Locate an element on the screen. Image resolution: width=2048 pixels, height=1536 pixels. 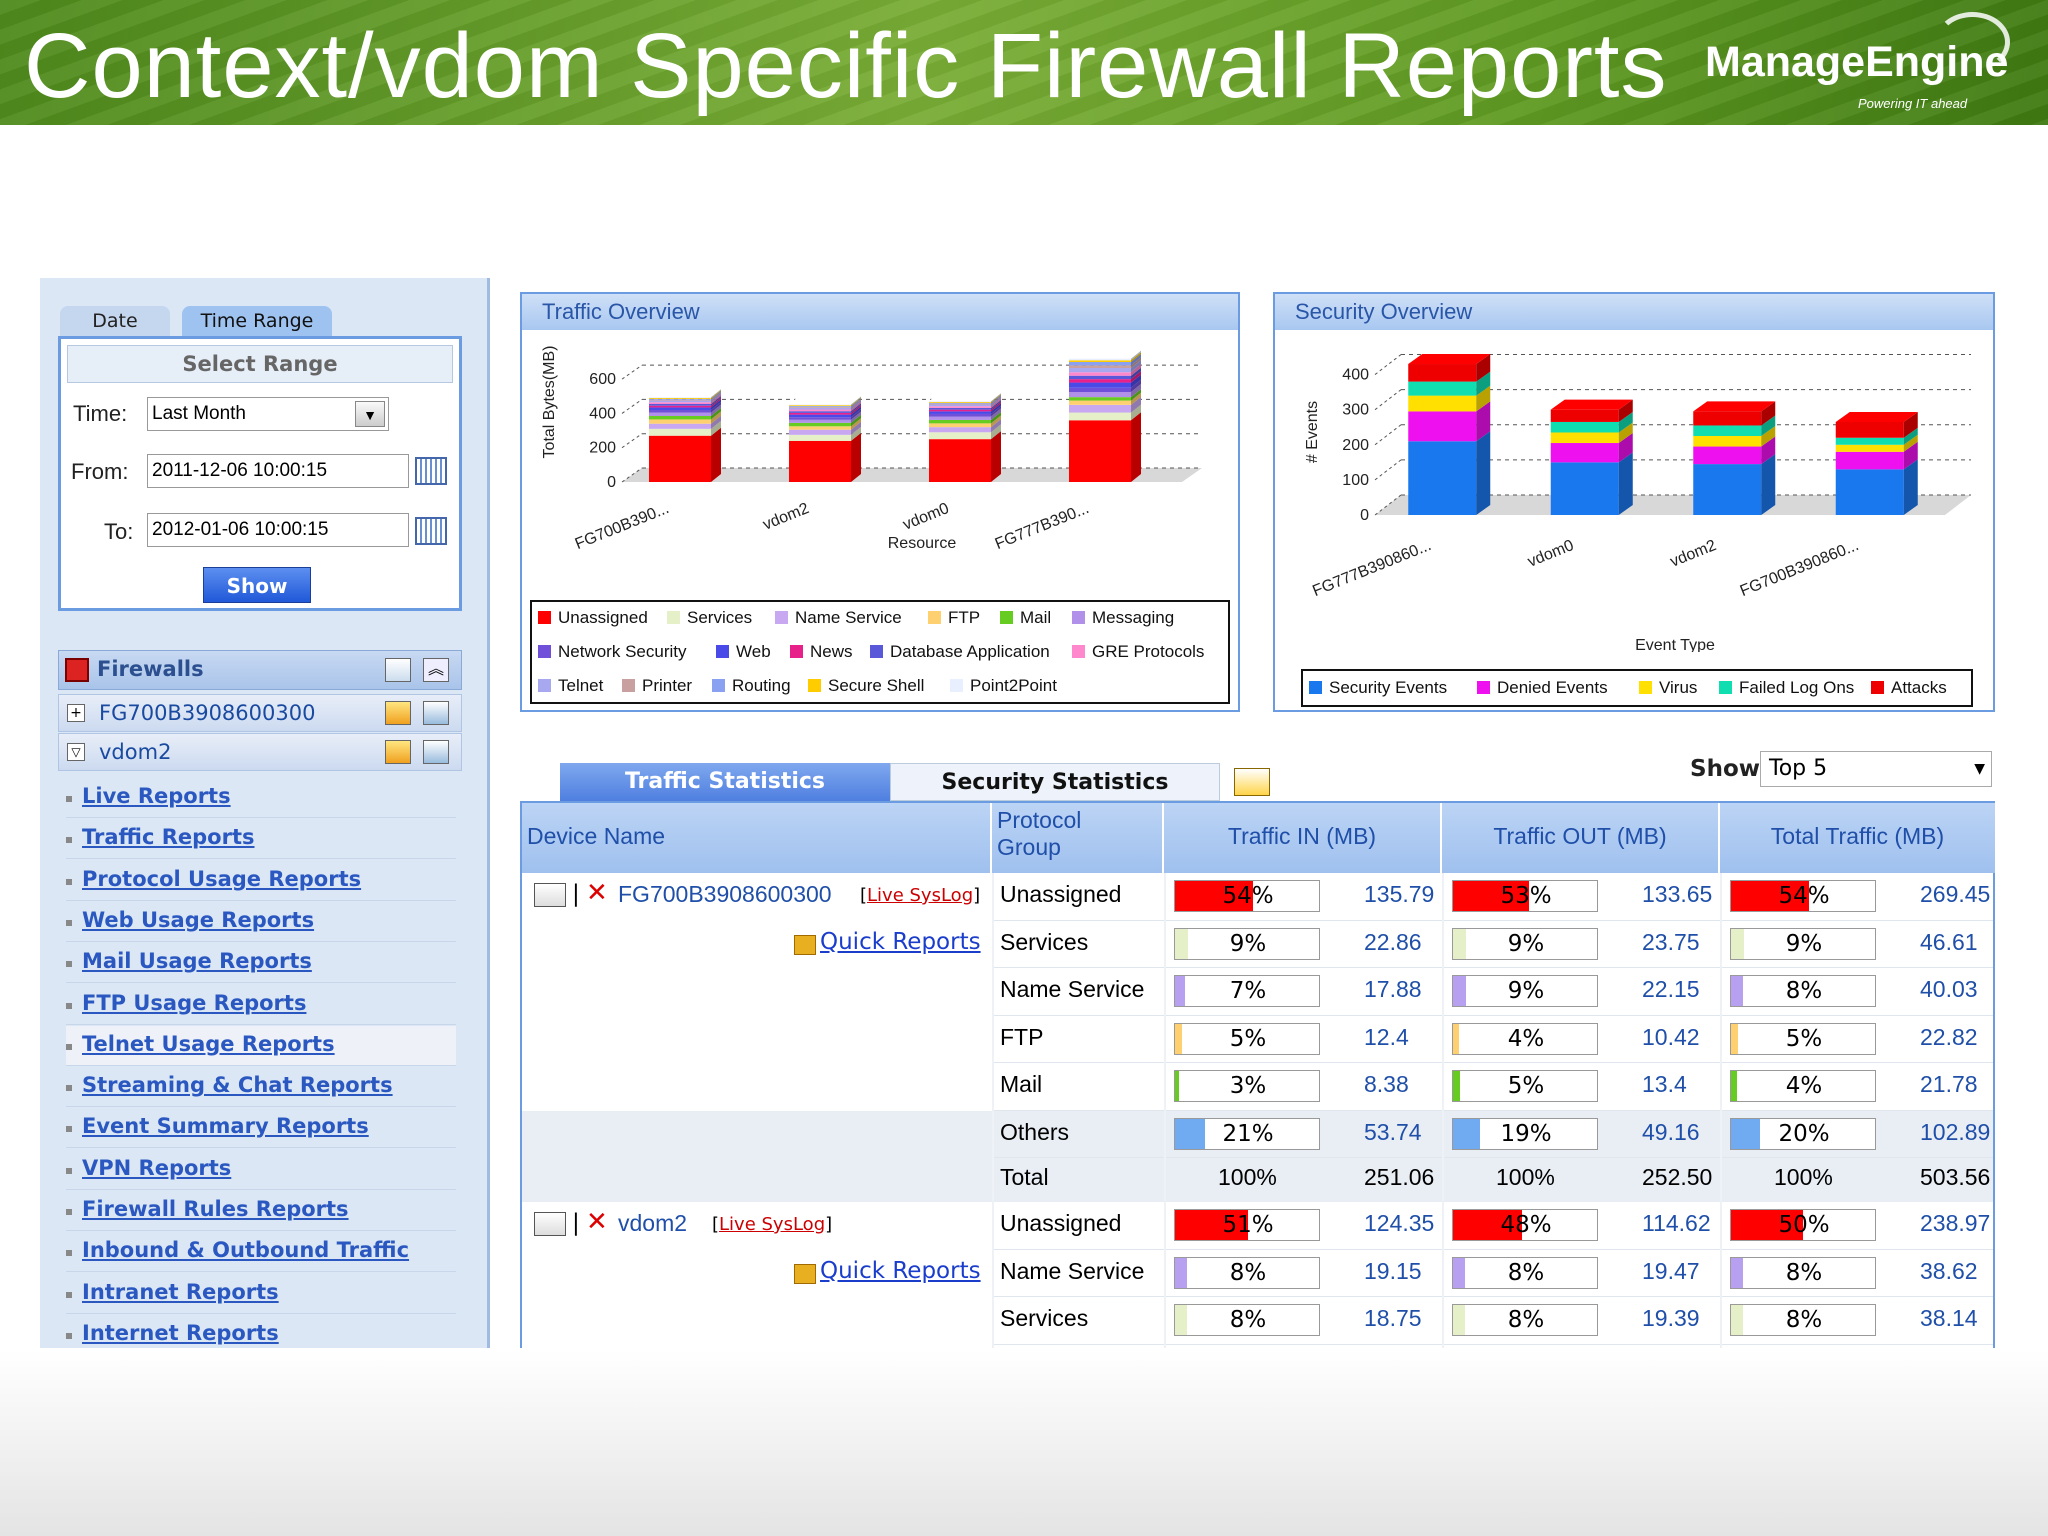
table-row: FTP 5% 12.4 4% 10.42 5% 22.82 is located at coordinates (1257, 1039).